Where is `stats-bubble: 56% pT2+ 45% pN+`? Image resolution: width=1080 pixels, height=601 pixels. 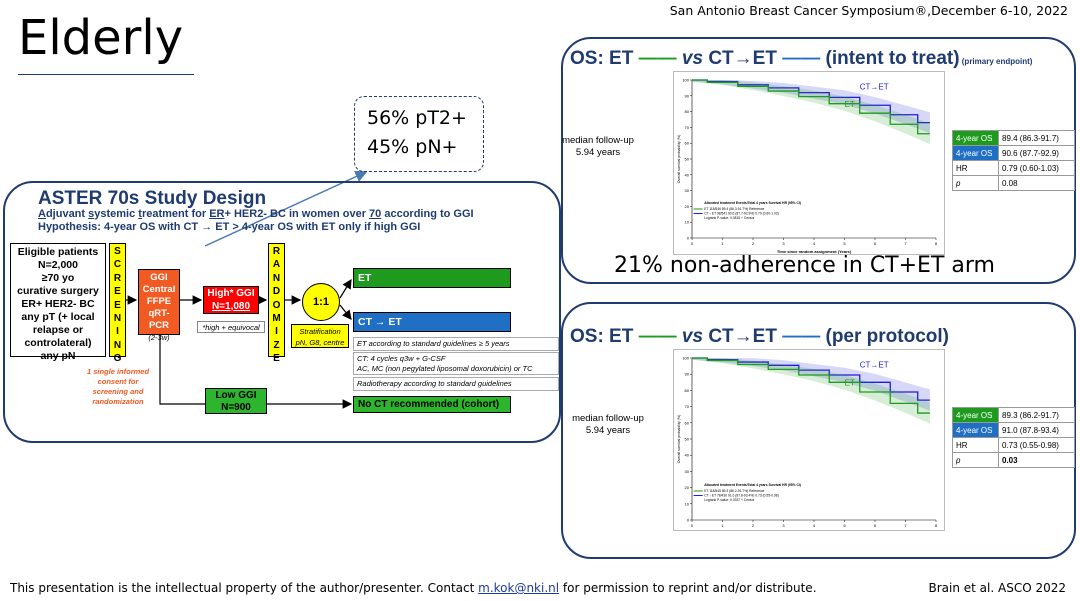 stats-bubble: 56% pT2+ 45% pN+ is located at coordinates (419, 134).